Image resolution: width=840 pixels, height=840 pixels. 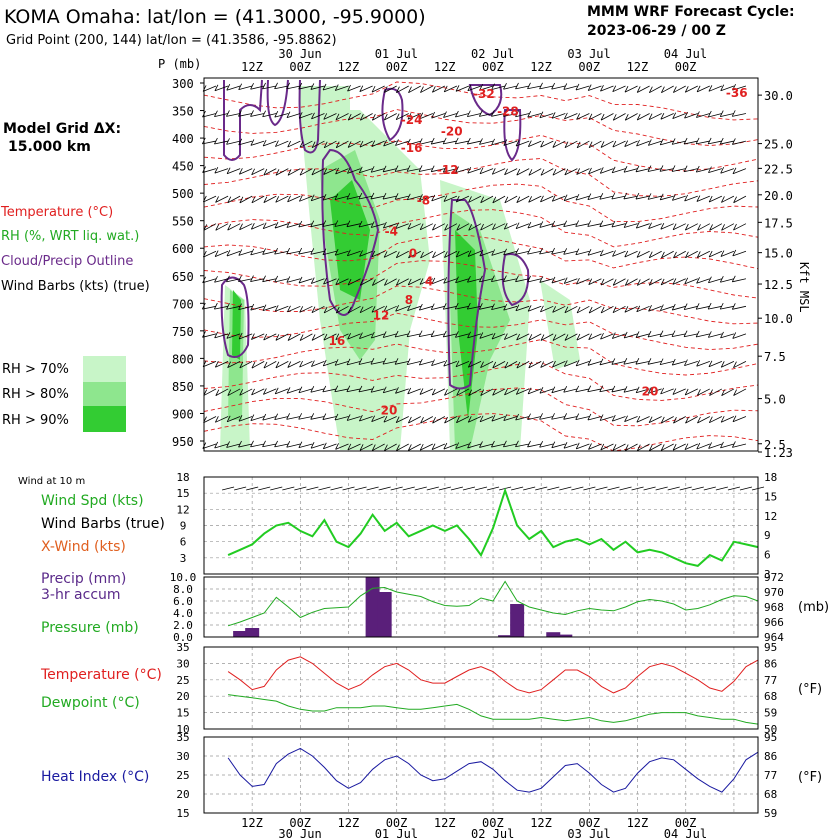 I want to click on pressure-tick-label: 600, so click(x=183, y=249).